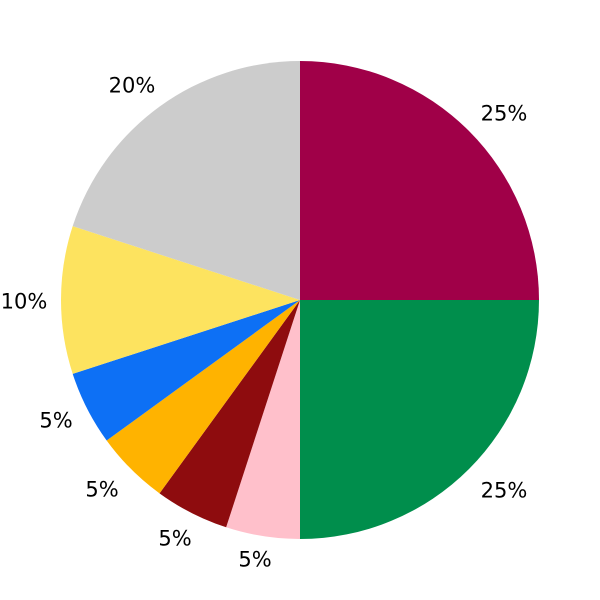 The height and width of the screenshot is (600, 600). I want to click on pie-slice-label-0: 25%, so click(504, 113).